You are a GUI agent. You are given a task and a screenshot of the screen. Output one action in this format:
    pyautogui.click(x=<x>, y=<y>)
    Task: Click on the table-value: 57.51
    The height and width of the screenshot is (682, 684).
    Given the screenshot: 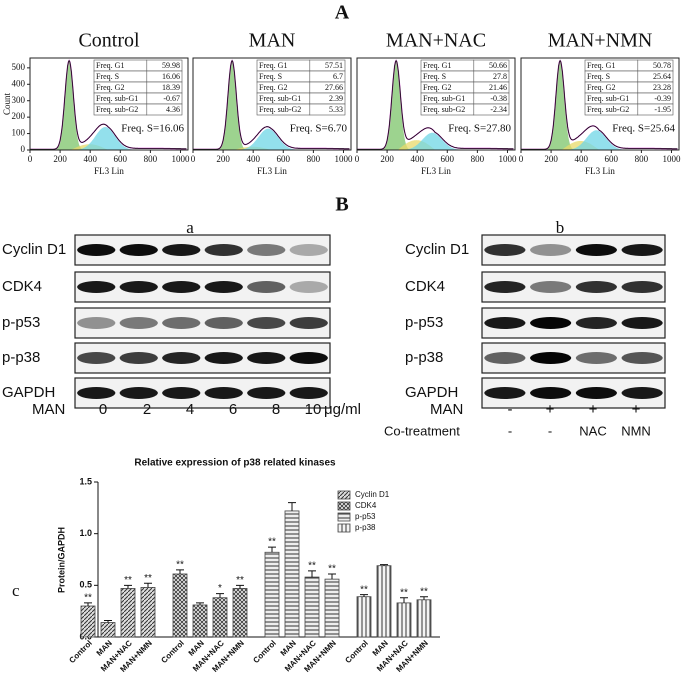 What is the action you would take?
    pyautogui.click(x=334, y=65)
    